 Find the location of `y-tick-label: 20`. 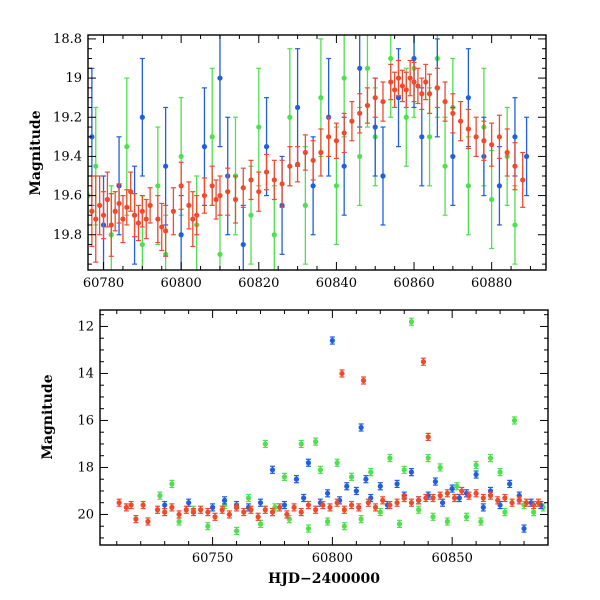

y-tick-label: 20 is located at coordinates (85, 514).